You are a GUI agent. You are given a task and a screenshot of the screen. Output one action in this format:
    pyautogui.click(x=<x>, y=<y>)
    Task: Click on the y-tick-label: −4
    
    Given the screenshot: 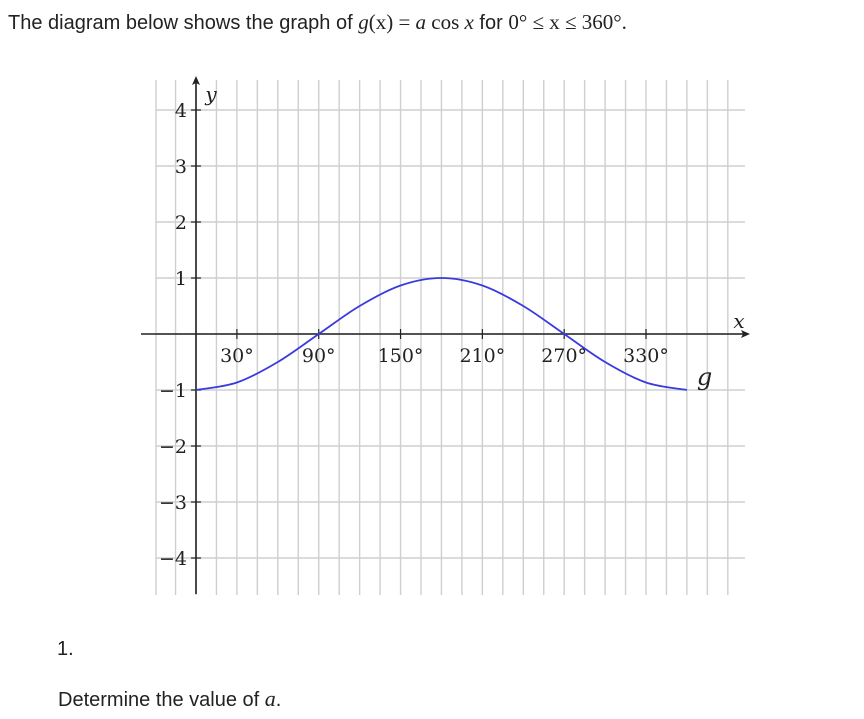 What is the action you would take?
    pyautogui.click(x=173, y=559)
    